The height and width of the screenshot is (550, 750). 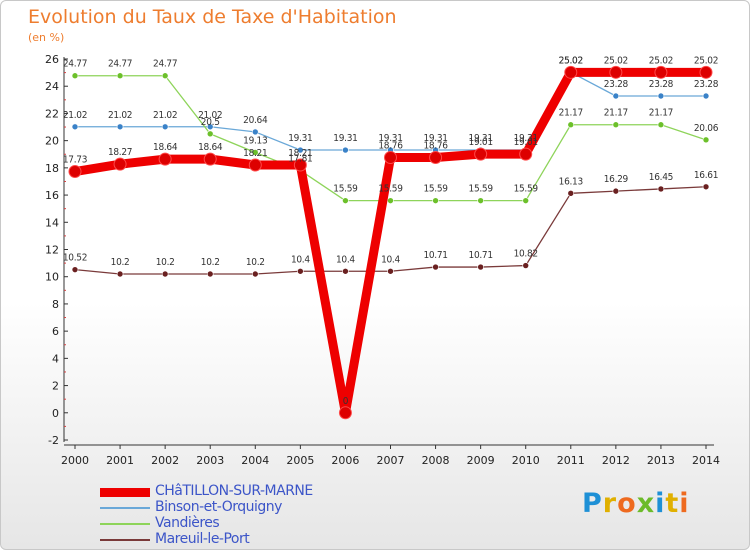 What do you see at coordinates (592, 503) in the screenshot?
I see `logo-letter: P` at bounding box center [592, 503].